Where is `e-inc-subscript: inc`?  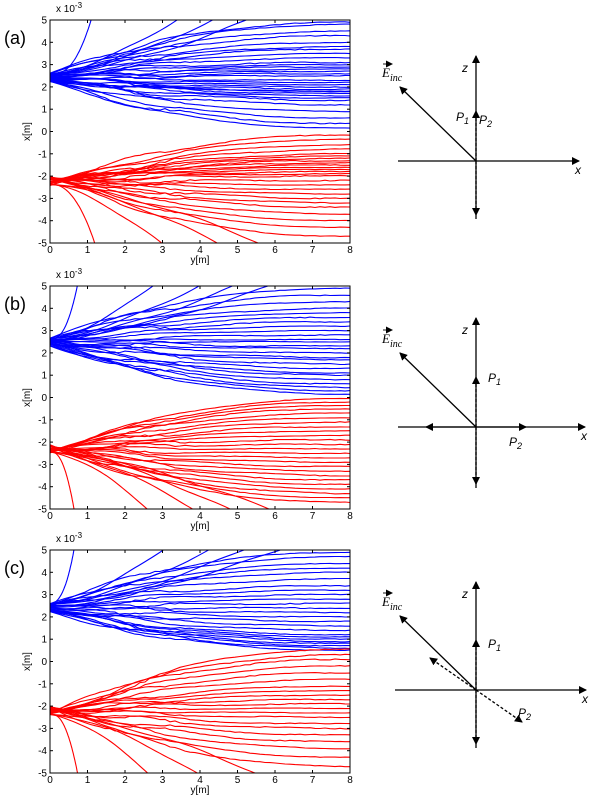
e-inc-subscript: inc is located at coordinates (396, 607).